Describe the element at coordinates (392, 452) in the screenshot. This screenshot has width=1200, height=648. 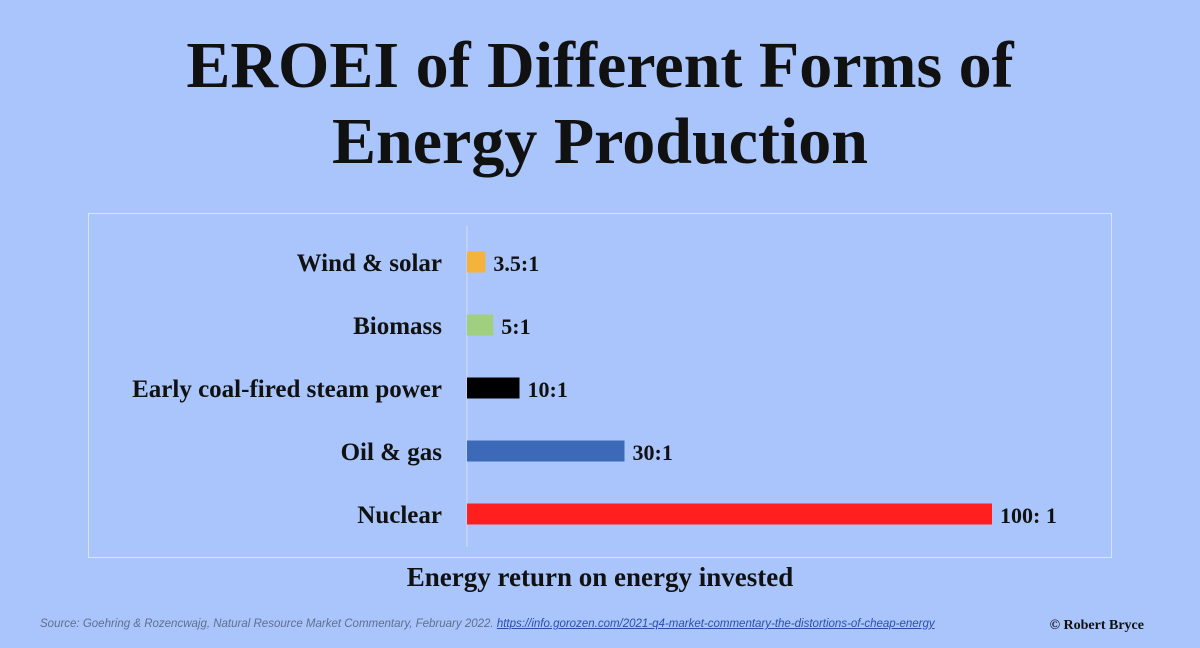
I see `category-label: Oil & gas` at that location.